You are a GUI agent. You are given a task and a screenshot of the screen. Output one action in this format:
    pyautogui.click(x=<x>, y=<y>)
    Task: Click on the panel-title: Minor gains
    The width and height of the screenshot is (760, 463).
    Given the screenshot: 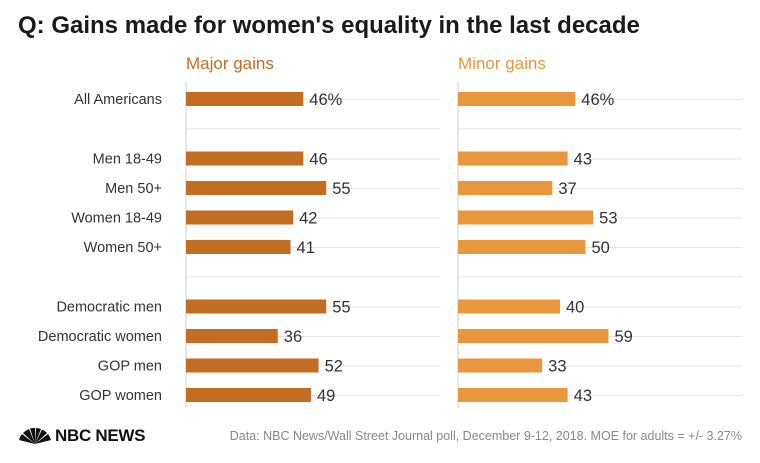 What is the action you would take?
    pyautogui.click(x=502, y=63)
    